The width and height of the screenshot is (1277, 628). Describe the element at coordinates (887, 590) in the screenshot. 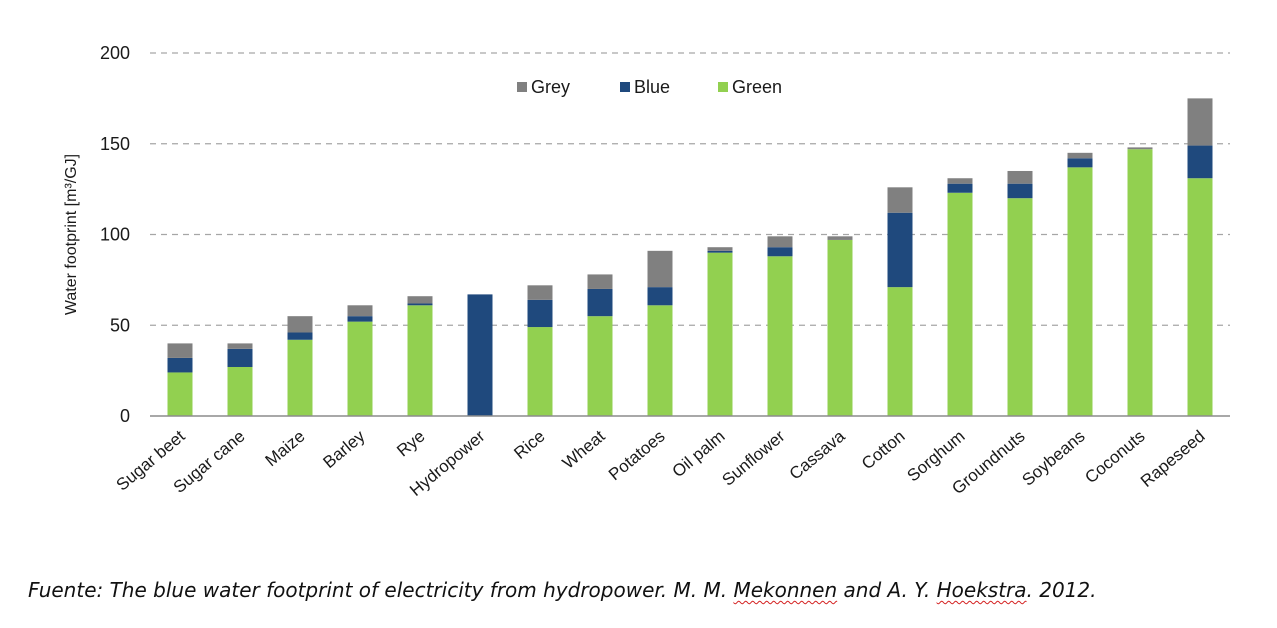

I see `caption-middle: and A. Y.` at that location.